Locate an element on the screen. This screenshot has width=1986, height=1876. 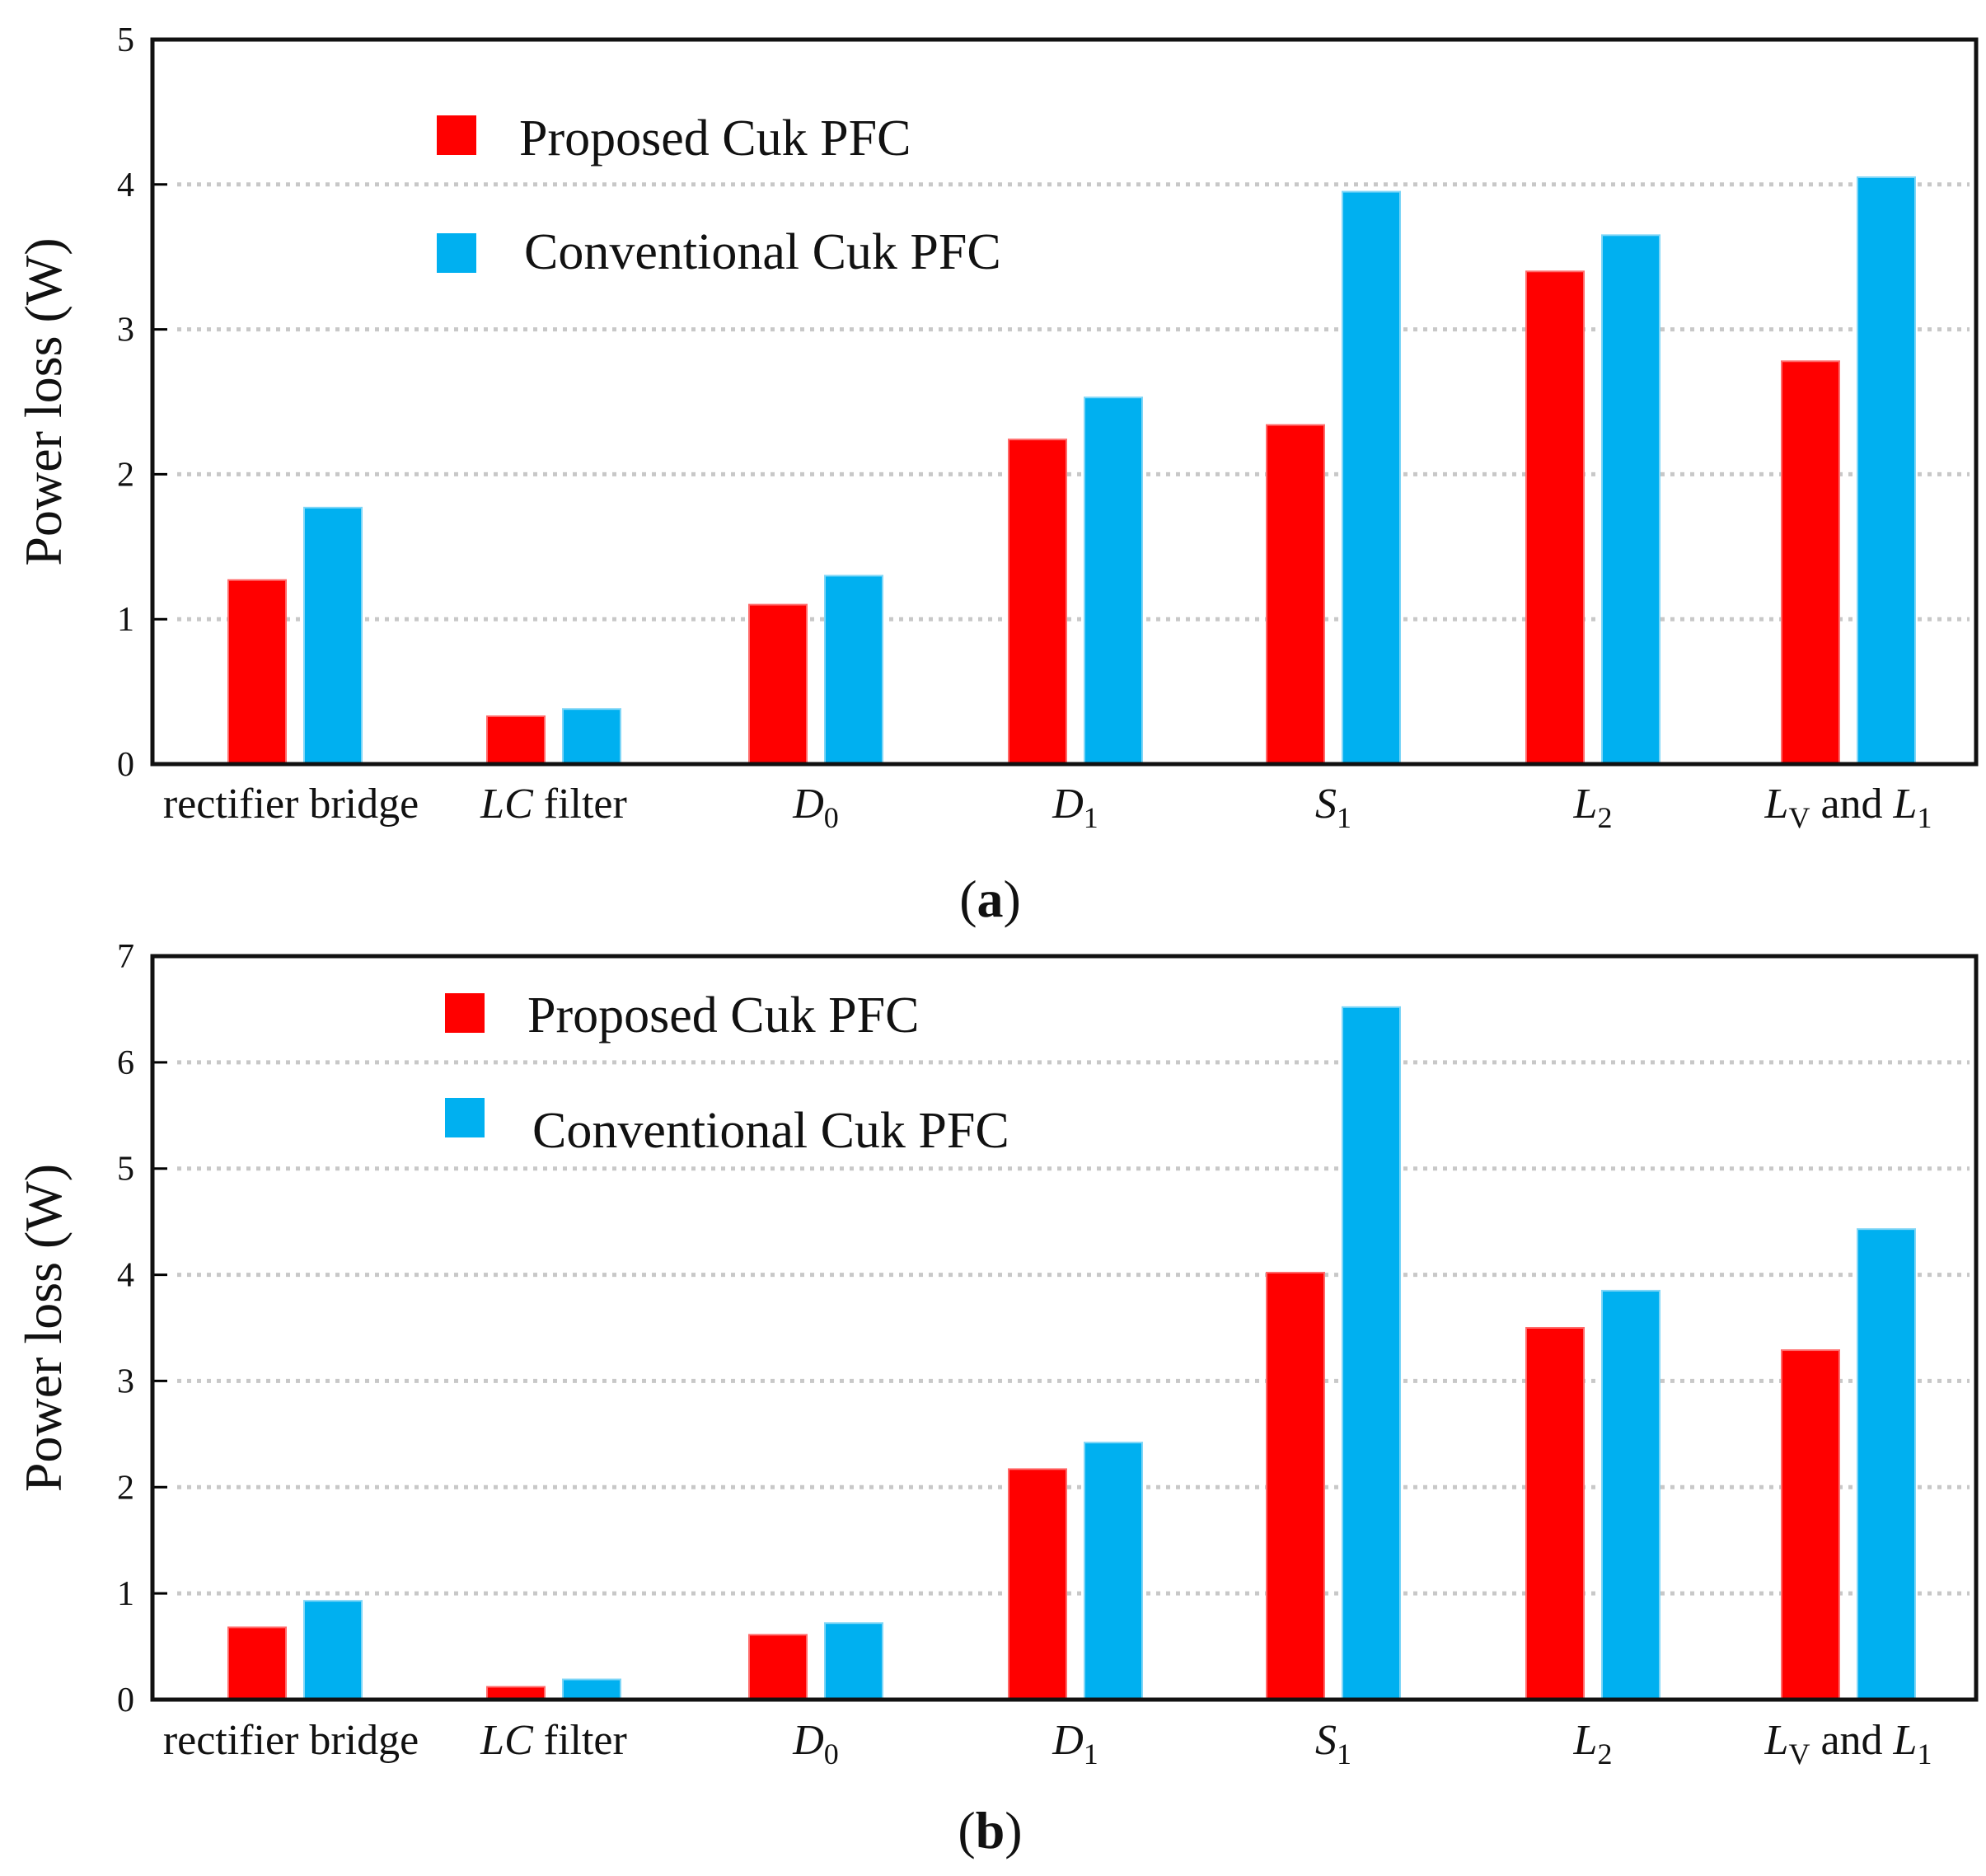
y-tick-label: 7 is located at coordinates (126, 957).